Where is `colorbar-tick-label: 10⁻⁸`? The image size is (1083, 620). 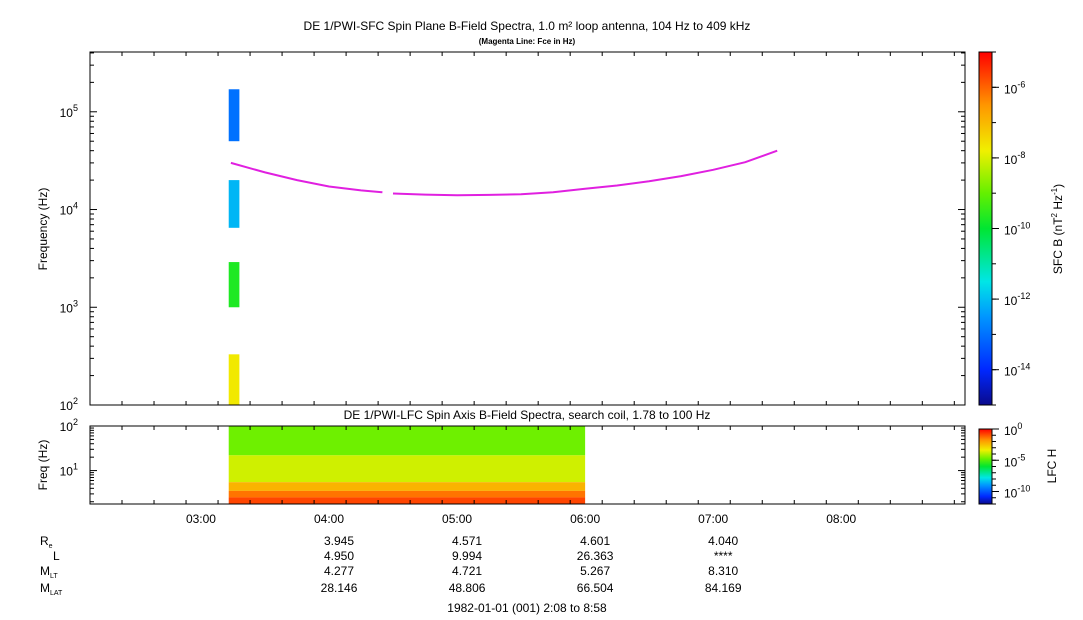 colorbar-tick-label: 10⁻⁸ is located at coordinates (1014, 158).